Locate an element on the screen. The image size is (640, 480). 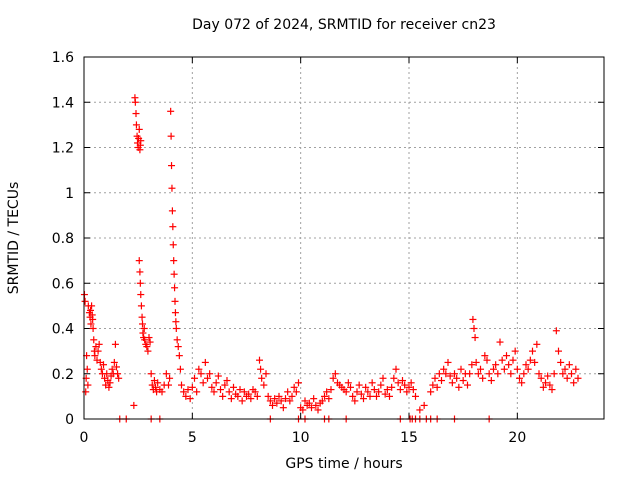
y-tick-label: 1 is located at coordinates (69, 194).